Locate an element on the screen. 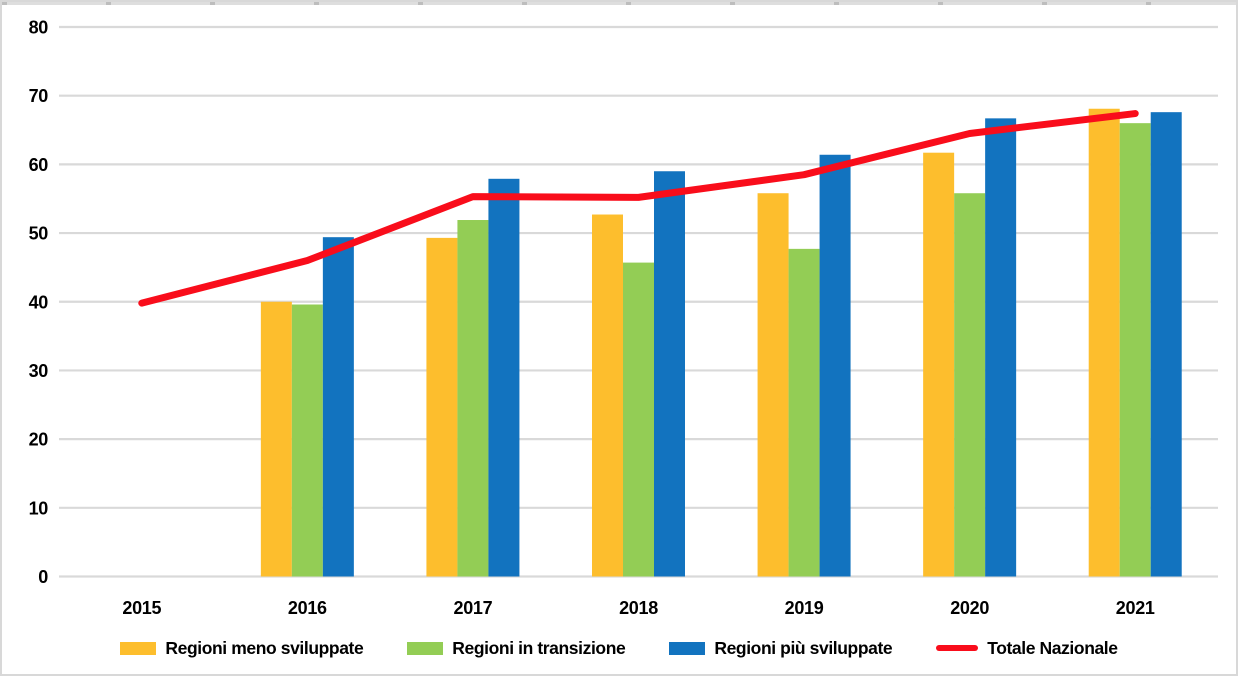 The image size is (1238, 676). legend-swatch-green-bar is located at coordinates (425, 648).